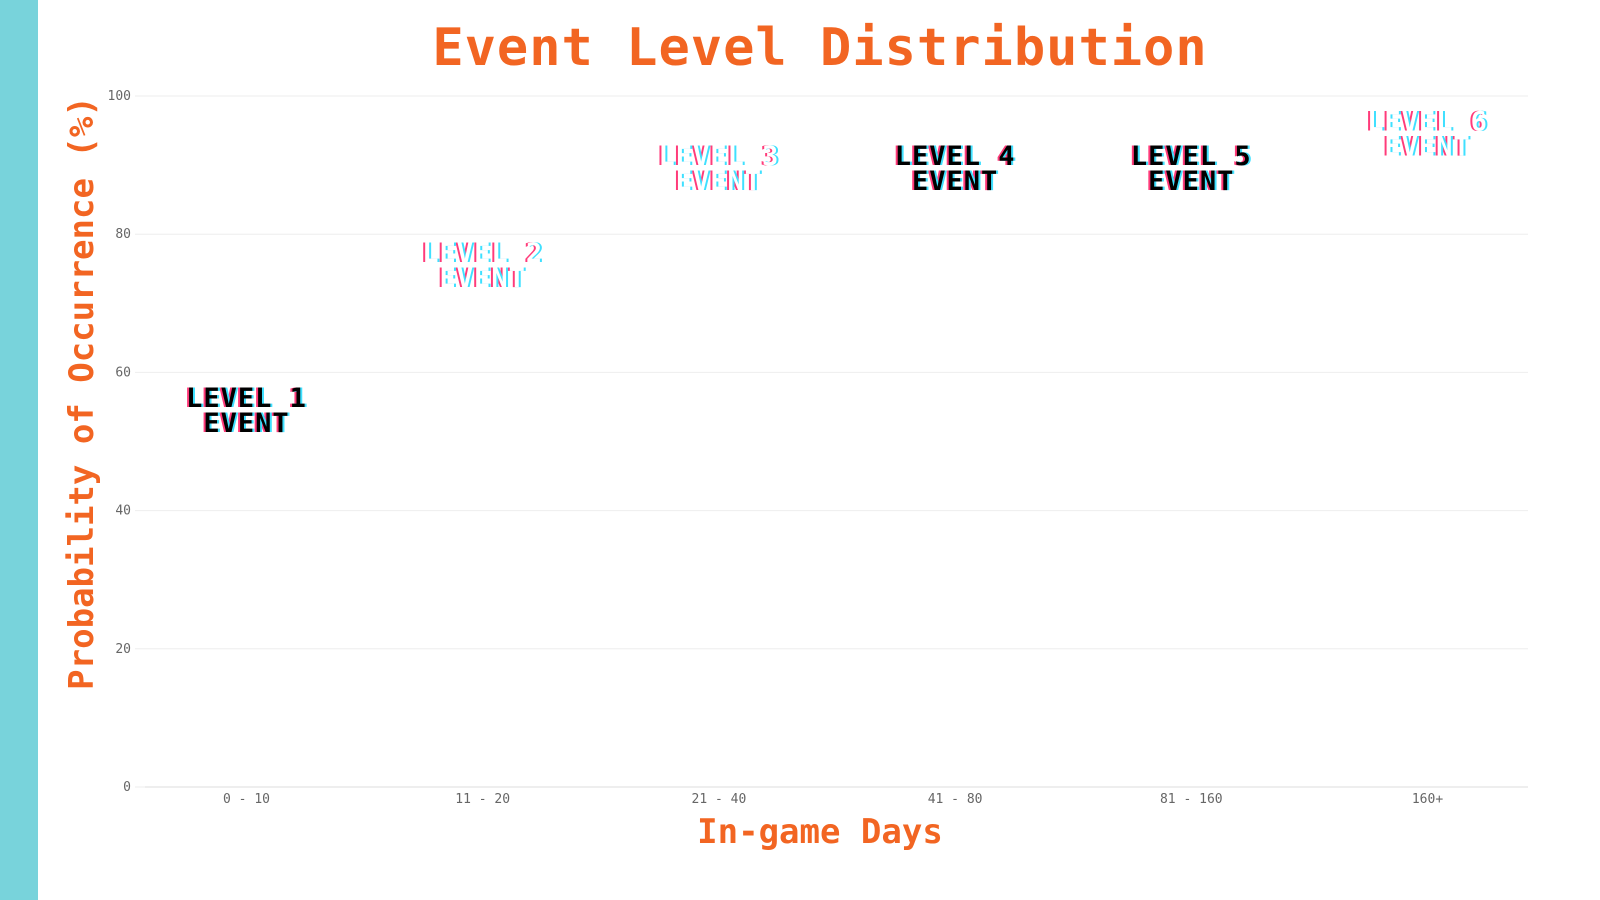 This screenshot has height=900, width=1600. What do you see at coordinates (1427, 799) in the screenshot?
I see `x-tick-label: 160+` at bounding box center [1427, 799].